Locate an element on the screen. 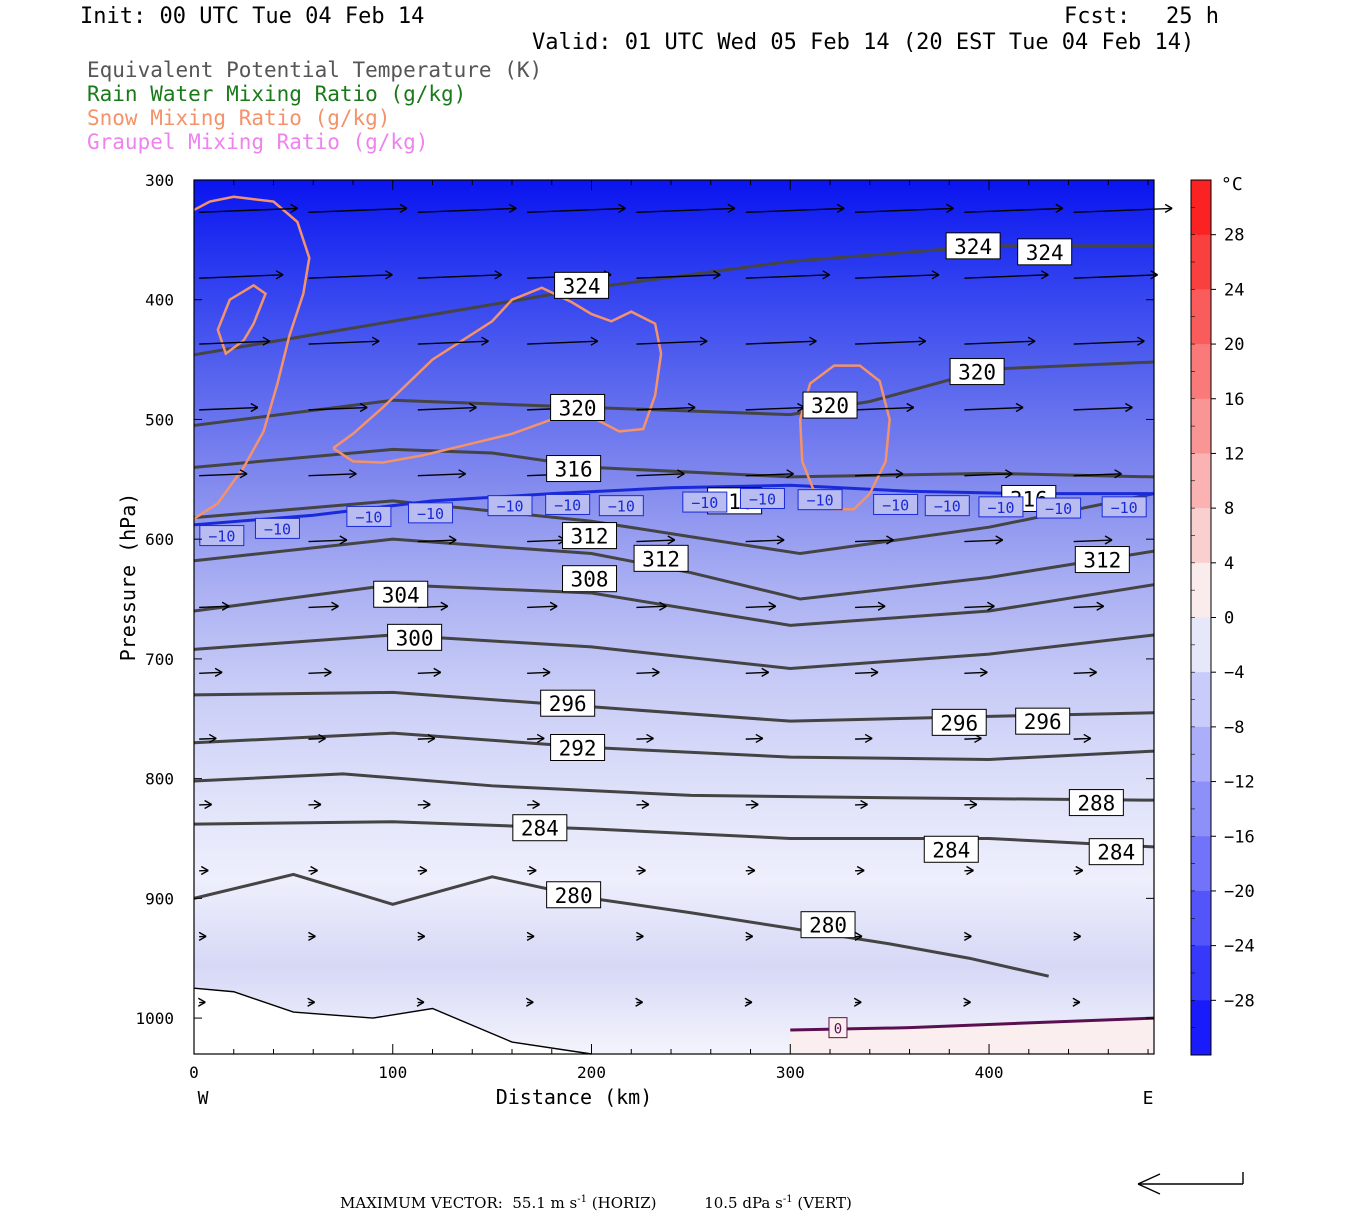 Image resolution: width=1350 pixels, height=1212 pixels. x-axis-title: Distance (km) is located at coordinates (574, 1097).